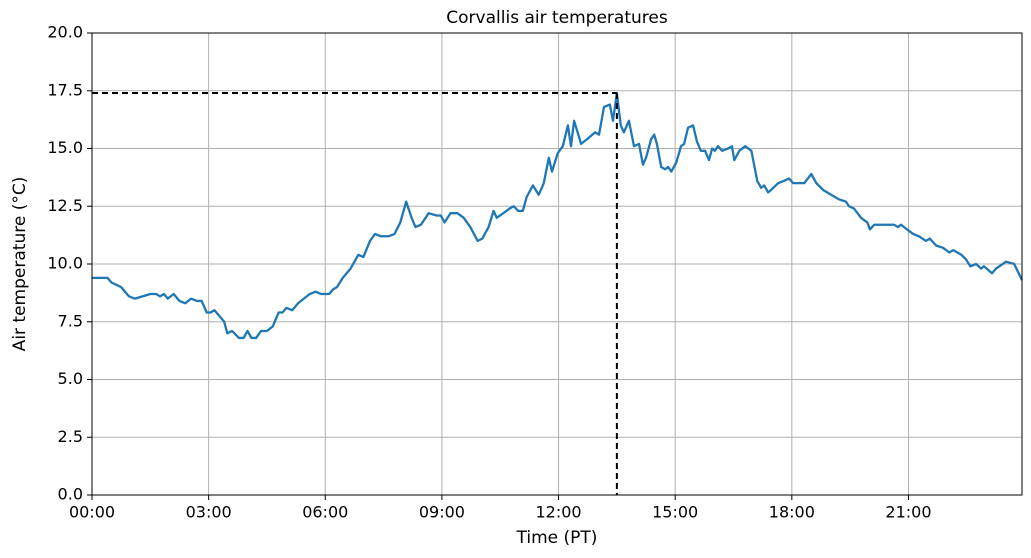 This screenshot has height=558, width=1031. What do you see at coordinates (325, 512) in the screenshot?
I see `x-tick-label: 06:00` at bounding box center [325, 512].